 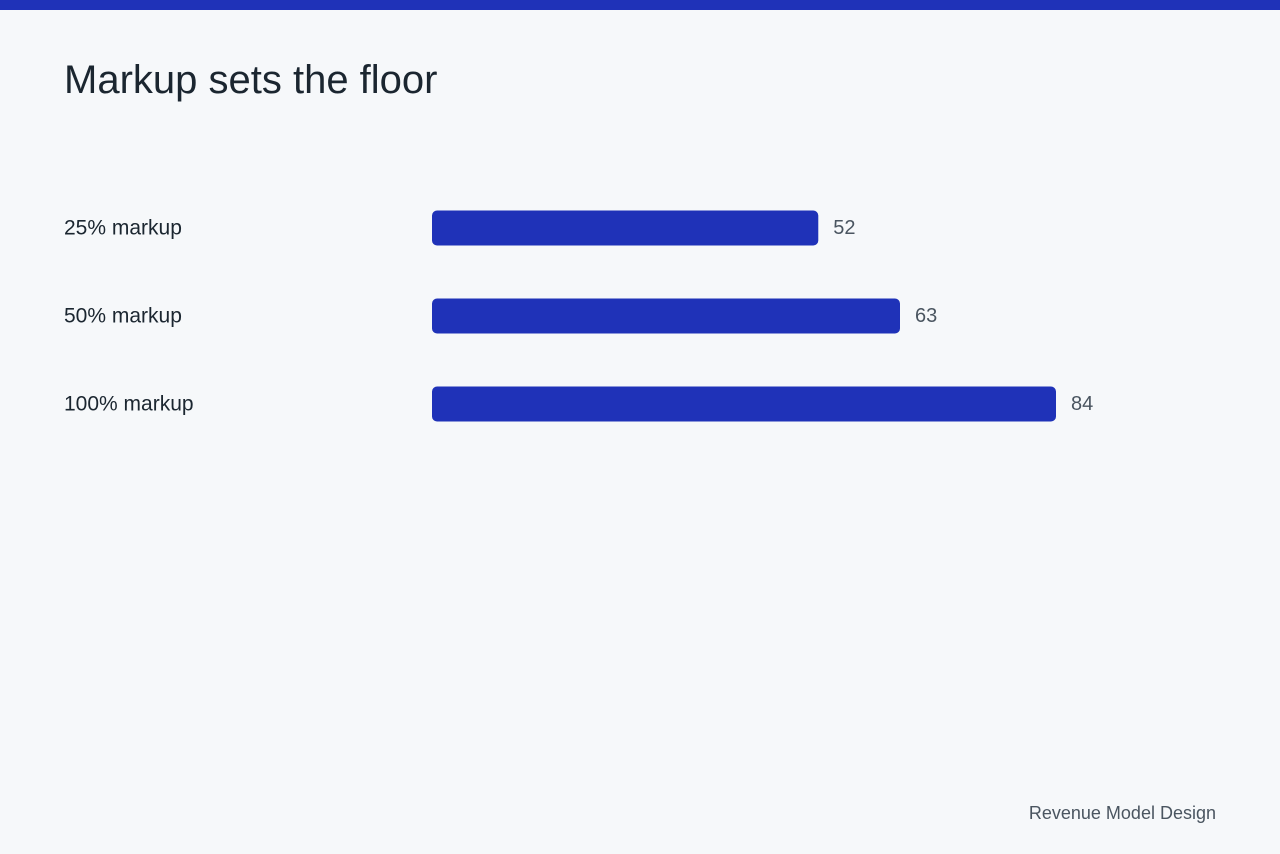 What do you see at coordinates (640, 5) in the screenshot?
I see `top-accent-rule` at bounding box center [640, 5].